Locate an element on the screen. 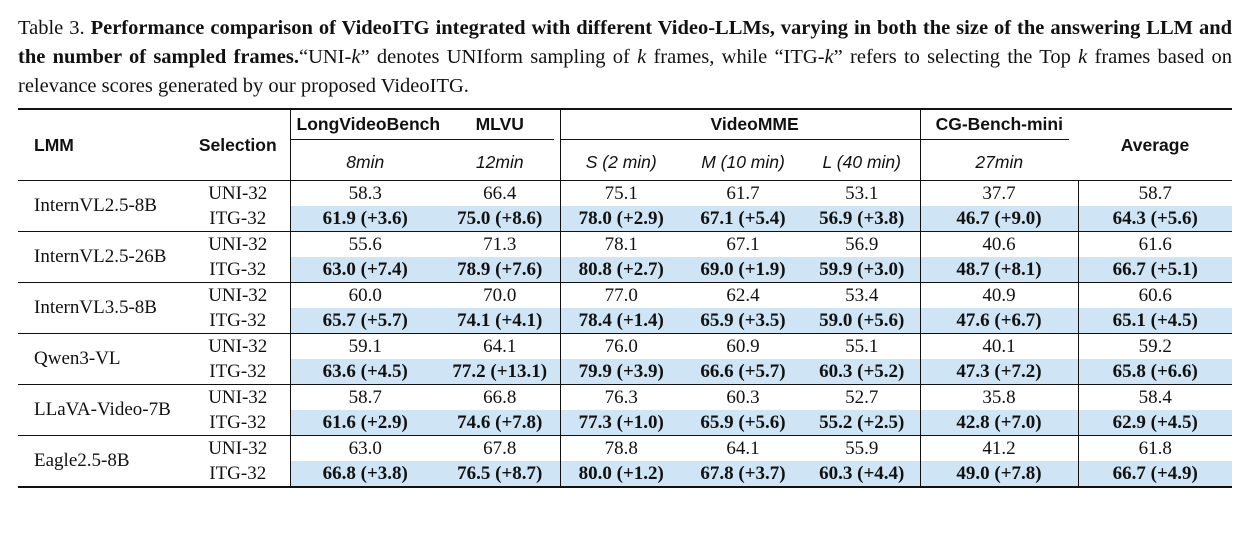 The width and height of the screenshot is (1246, 546). header-selection: Selection is located at coordinates (238, 144).